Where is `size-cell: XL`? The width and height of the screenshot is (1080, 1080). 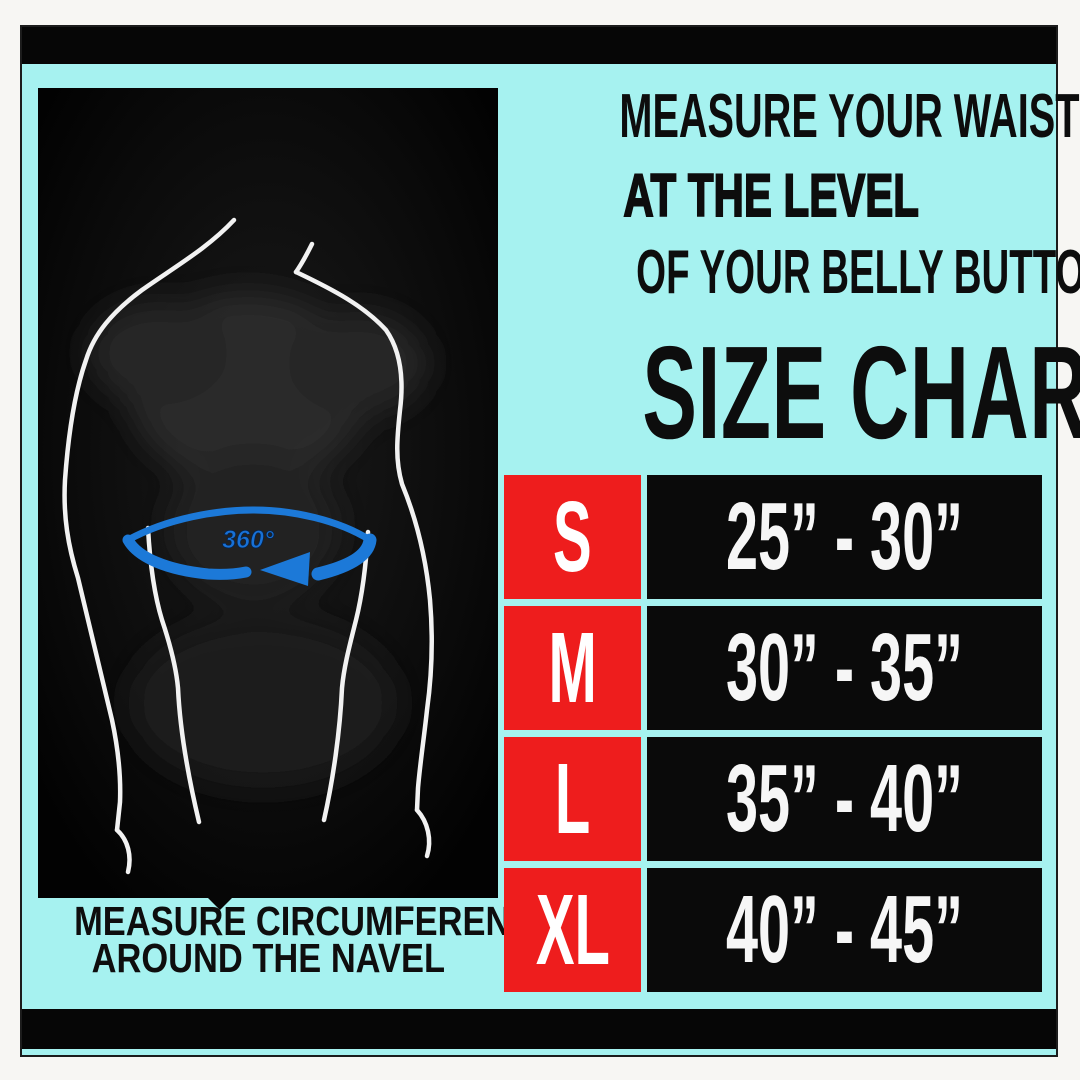
size-cell: XL is located at coordinates (573, 930).